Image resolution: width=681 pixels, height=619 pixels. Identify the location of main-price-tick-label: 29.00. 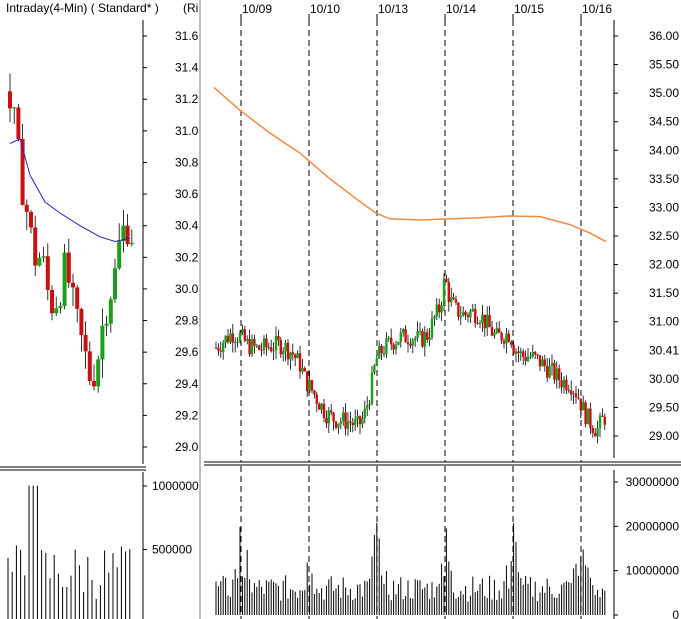
(664, 436).